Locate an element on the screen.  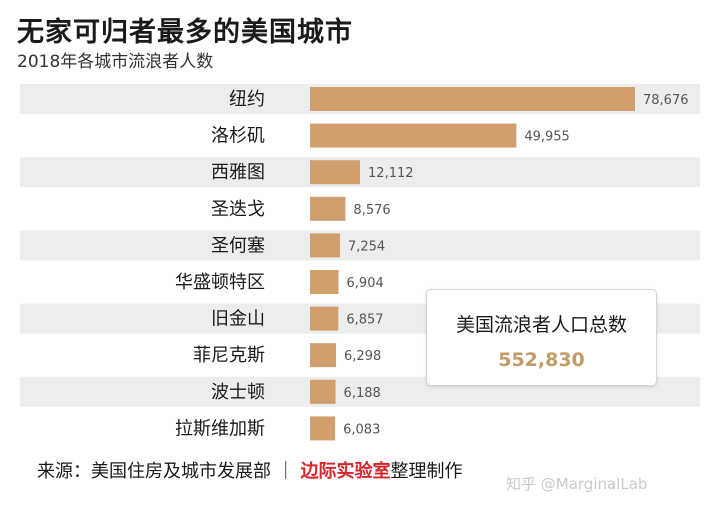
lab-name: 边际实验室 is located at coordinates (345, 471).